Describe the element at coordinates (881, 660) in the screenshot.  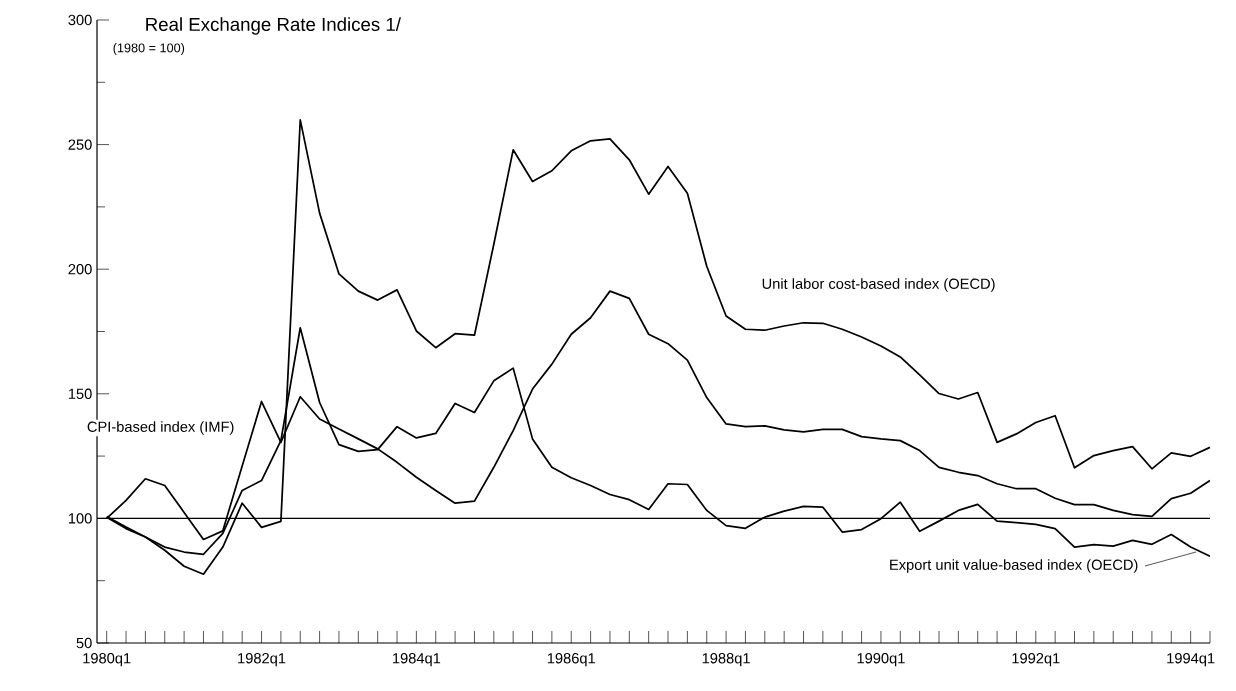
I see `x-tick-label: 1990q1` at that location.